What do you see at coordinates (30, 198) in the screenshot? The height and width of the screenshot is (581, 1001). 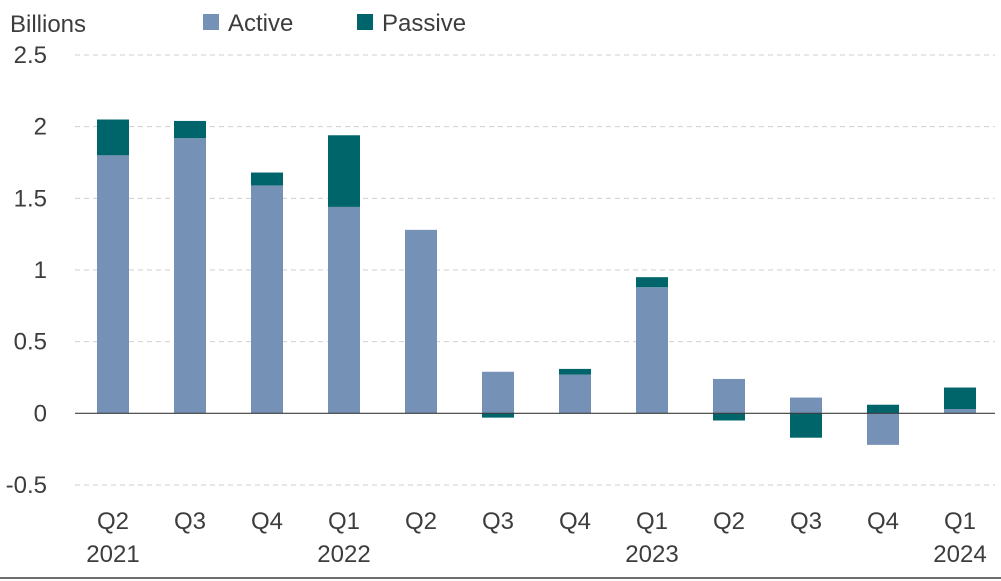 I see `y-tick-label: 1.5` at bounding box center [30, 198].